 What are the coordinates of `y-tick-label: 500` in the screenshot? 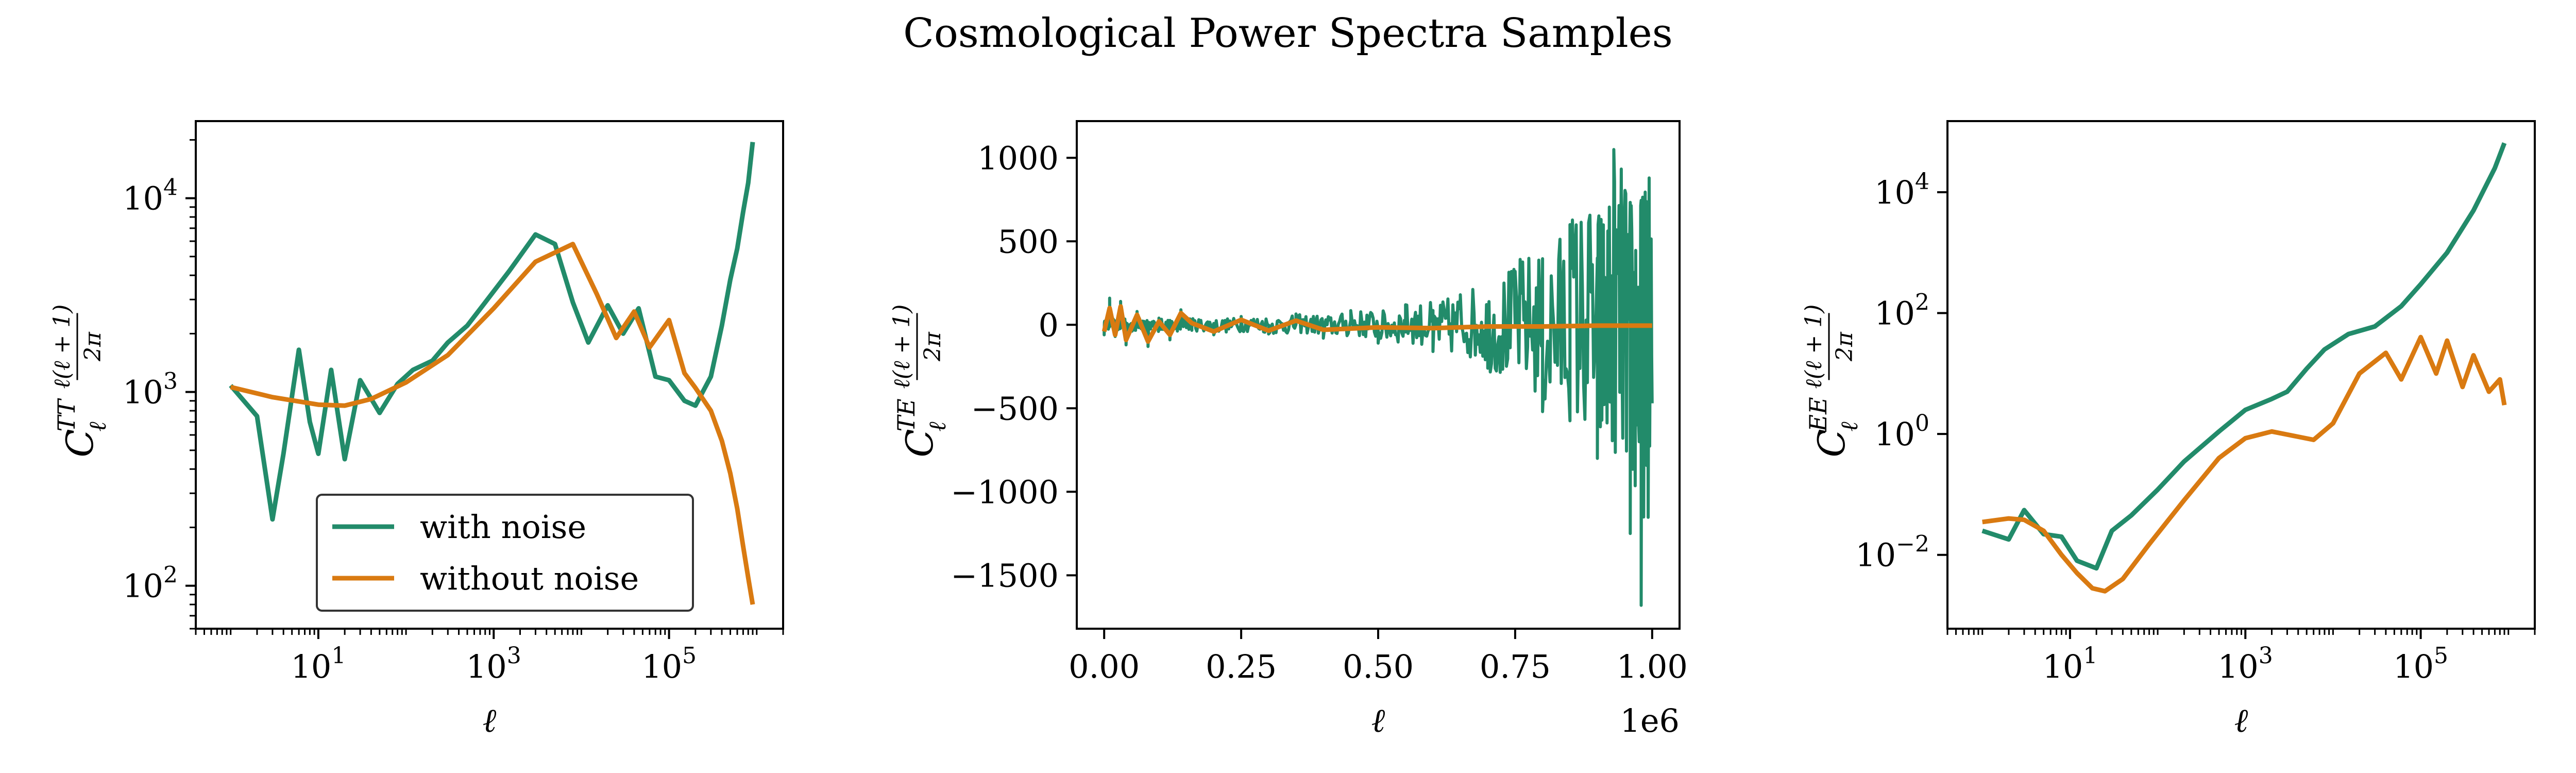 It's located at (1028, 241).